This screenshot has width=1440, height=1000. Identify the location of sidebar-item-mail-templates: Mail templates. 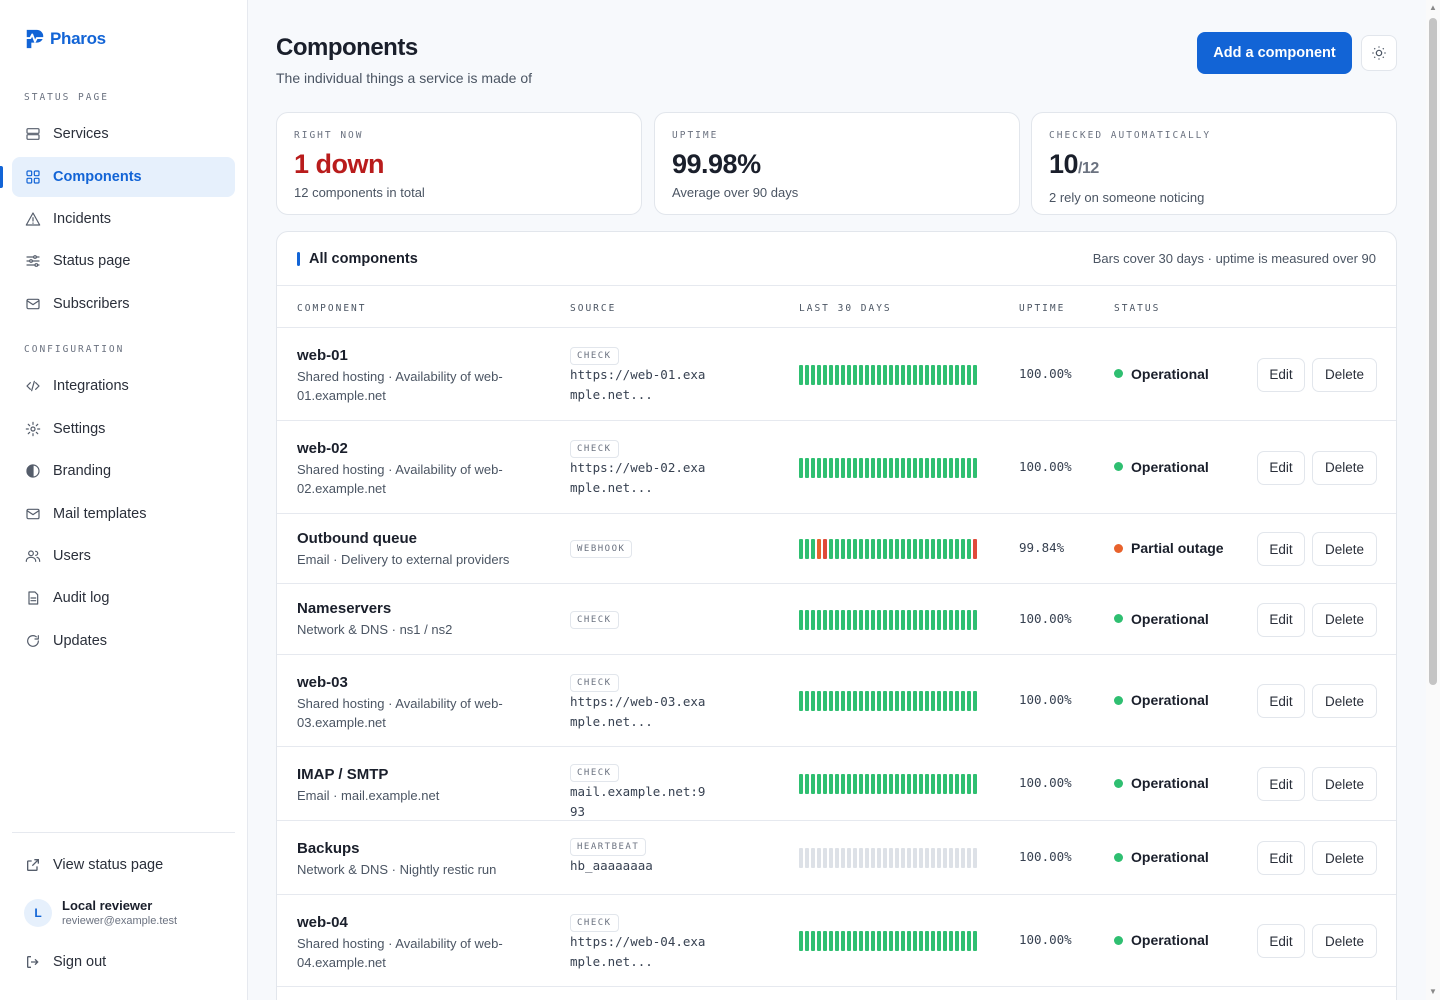
(123, 514).